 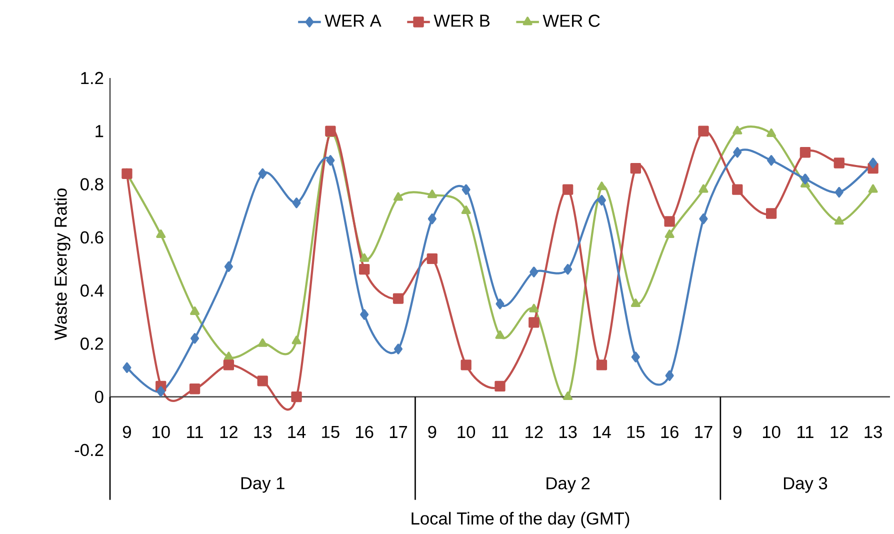 I want to click on x-axis-title: Local Time of the day (GMT), so click(x=521, y=520).